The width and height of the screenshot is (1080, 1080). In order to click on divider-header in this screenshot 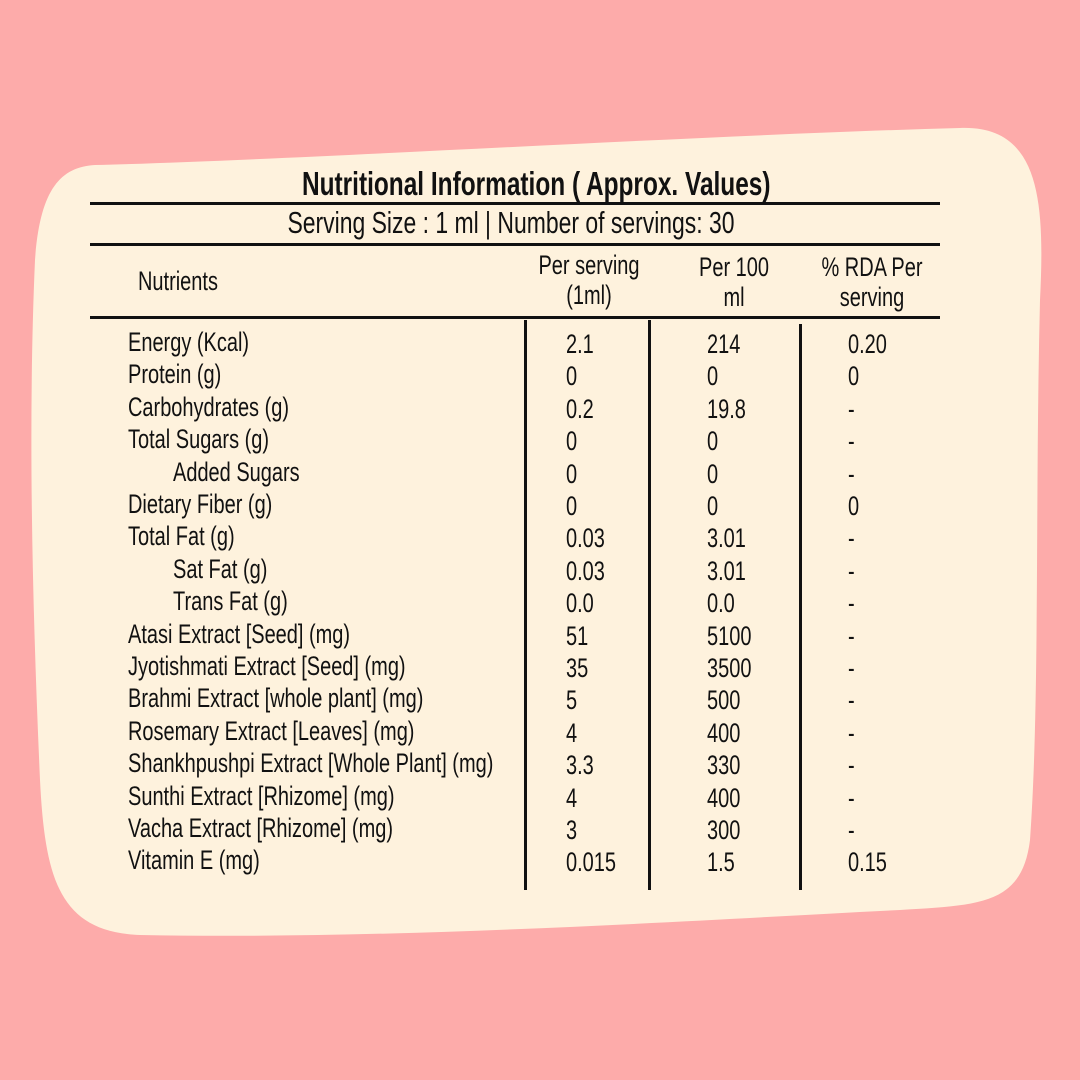, I will do `click(515, 317)`.